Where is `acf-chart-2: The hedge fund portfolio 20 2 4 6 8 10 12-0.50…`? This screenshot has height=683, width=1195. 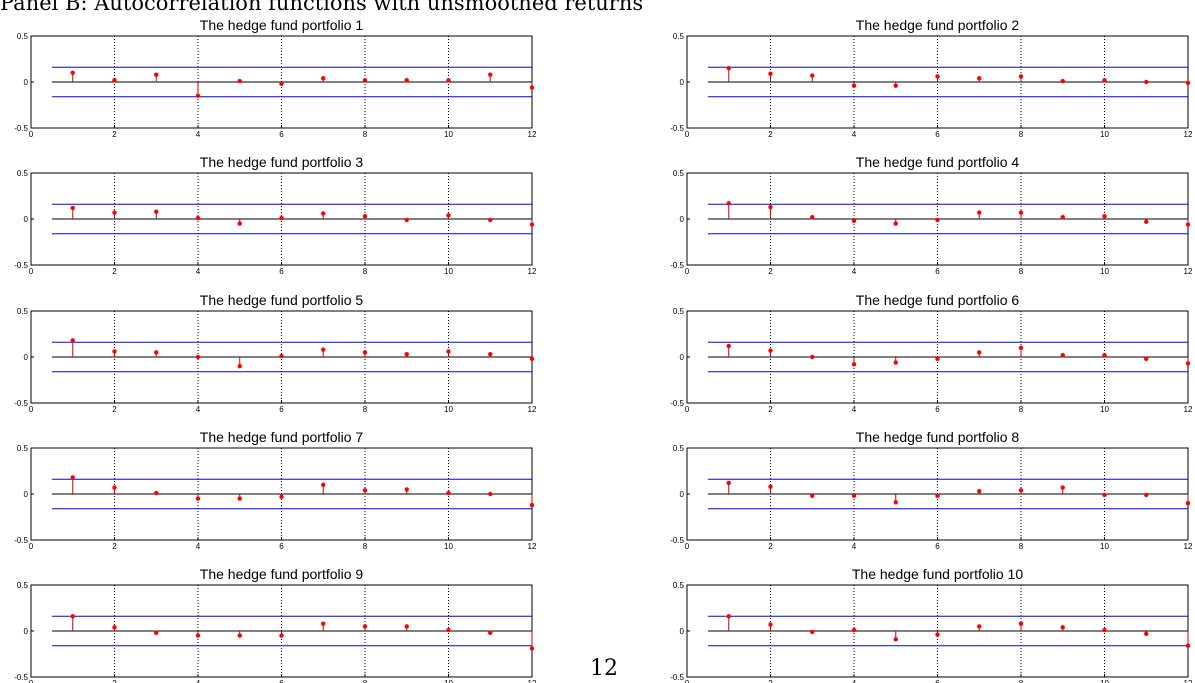 acf-chart-2: The hedge fund portfolio 20 2 4 6 8 10 12-0.50… is located at coordinates (931, 78).